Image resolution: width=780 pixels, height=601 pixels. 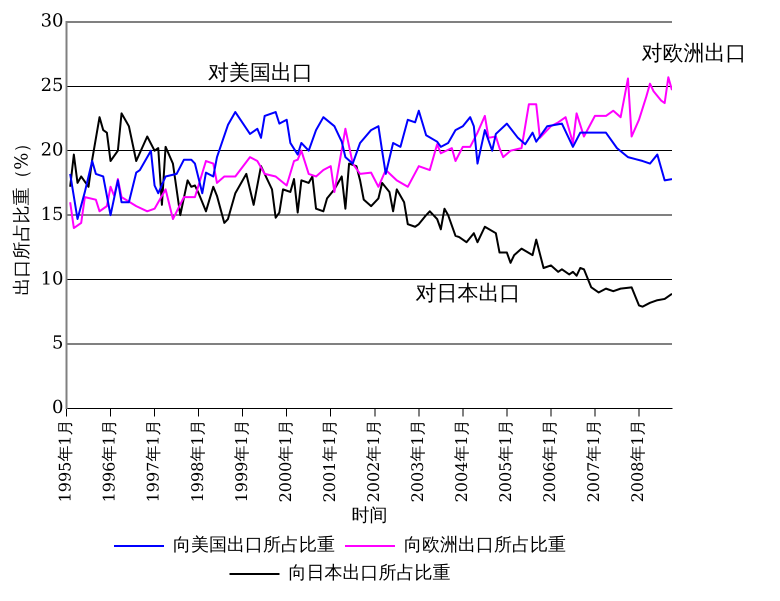 What do you see at coordinates (65, 461) in the screenshot?
I see `x-tick-label: 1995年1月` at bounding box center [65, 461].